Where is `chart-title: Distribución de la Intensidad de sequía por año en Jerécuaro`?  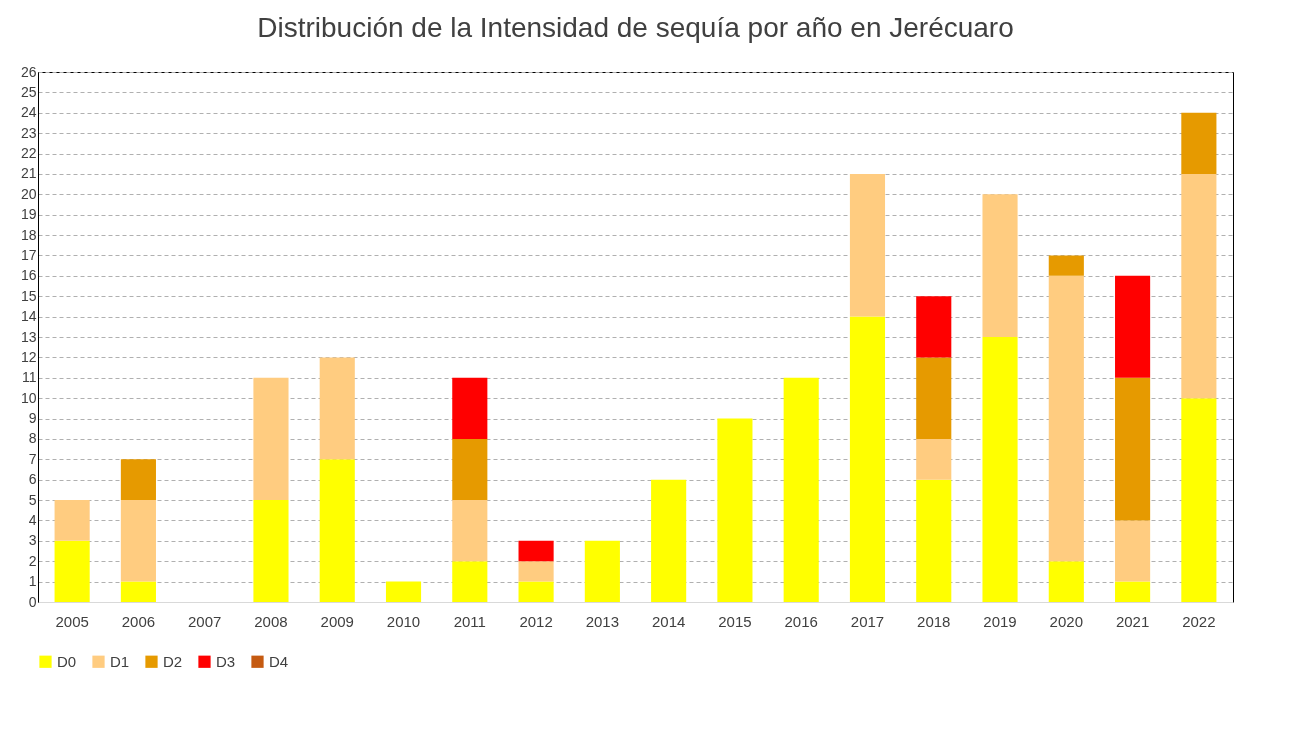 chart-title: Distribución de la Intensidad de sequía por año en Jerécuaro is located at coordinates (635, 27).